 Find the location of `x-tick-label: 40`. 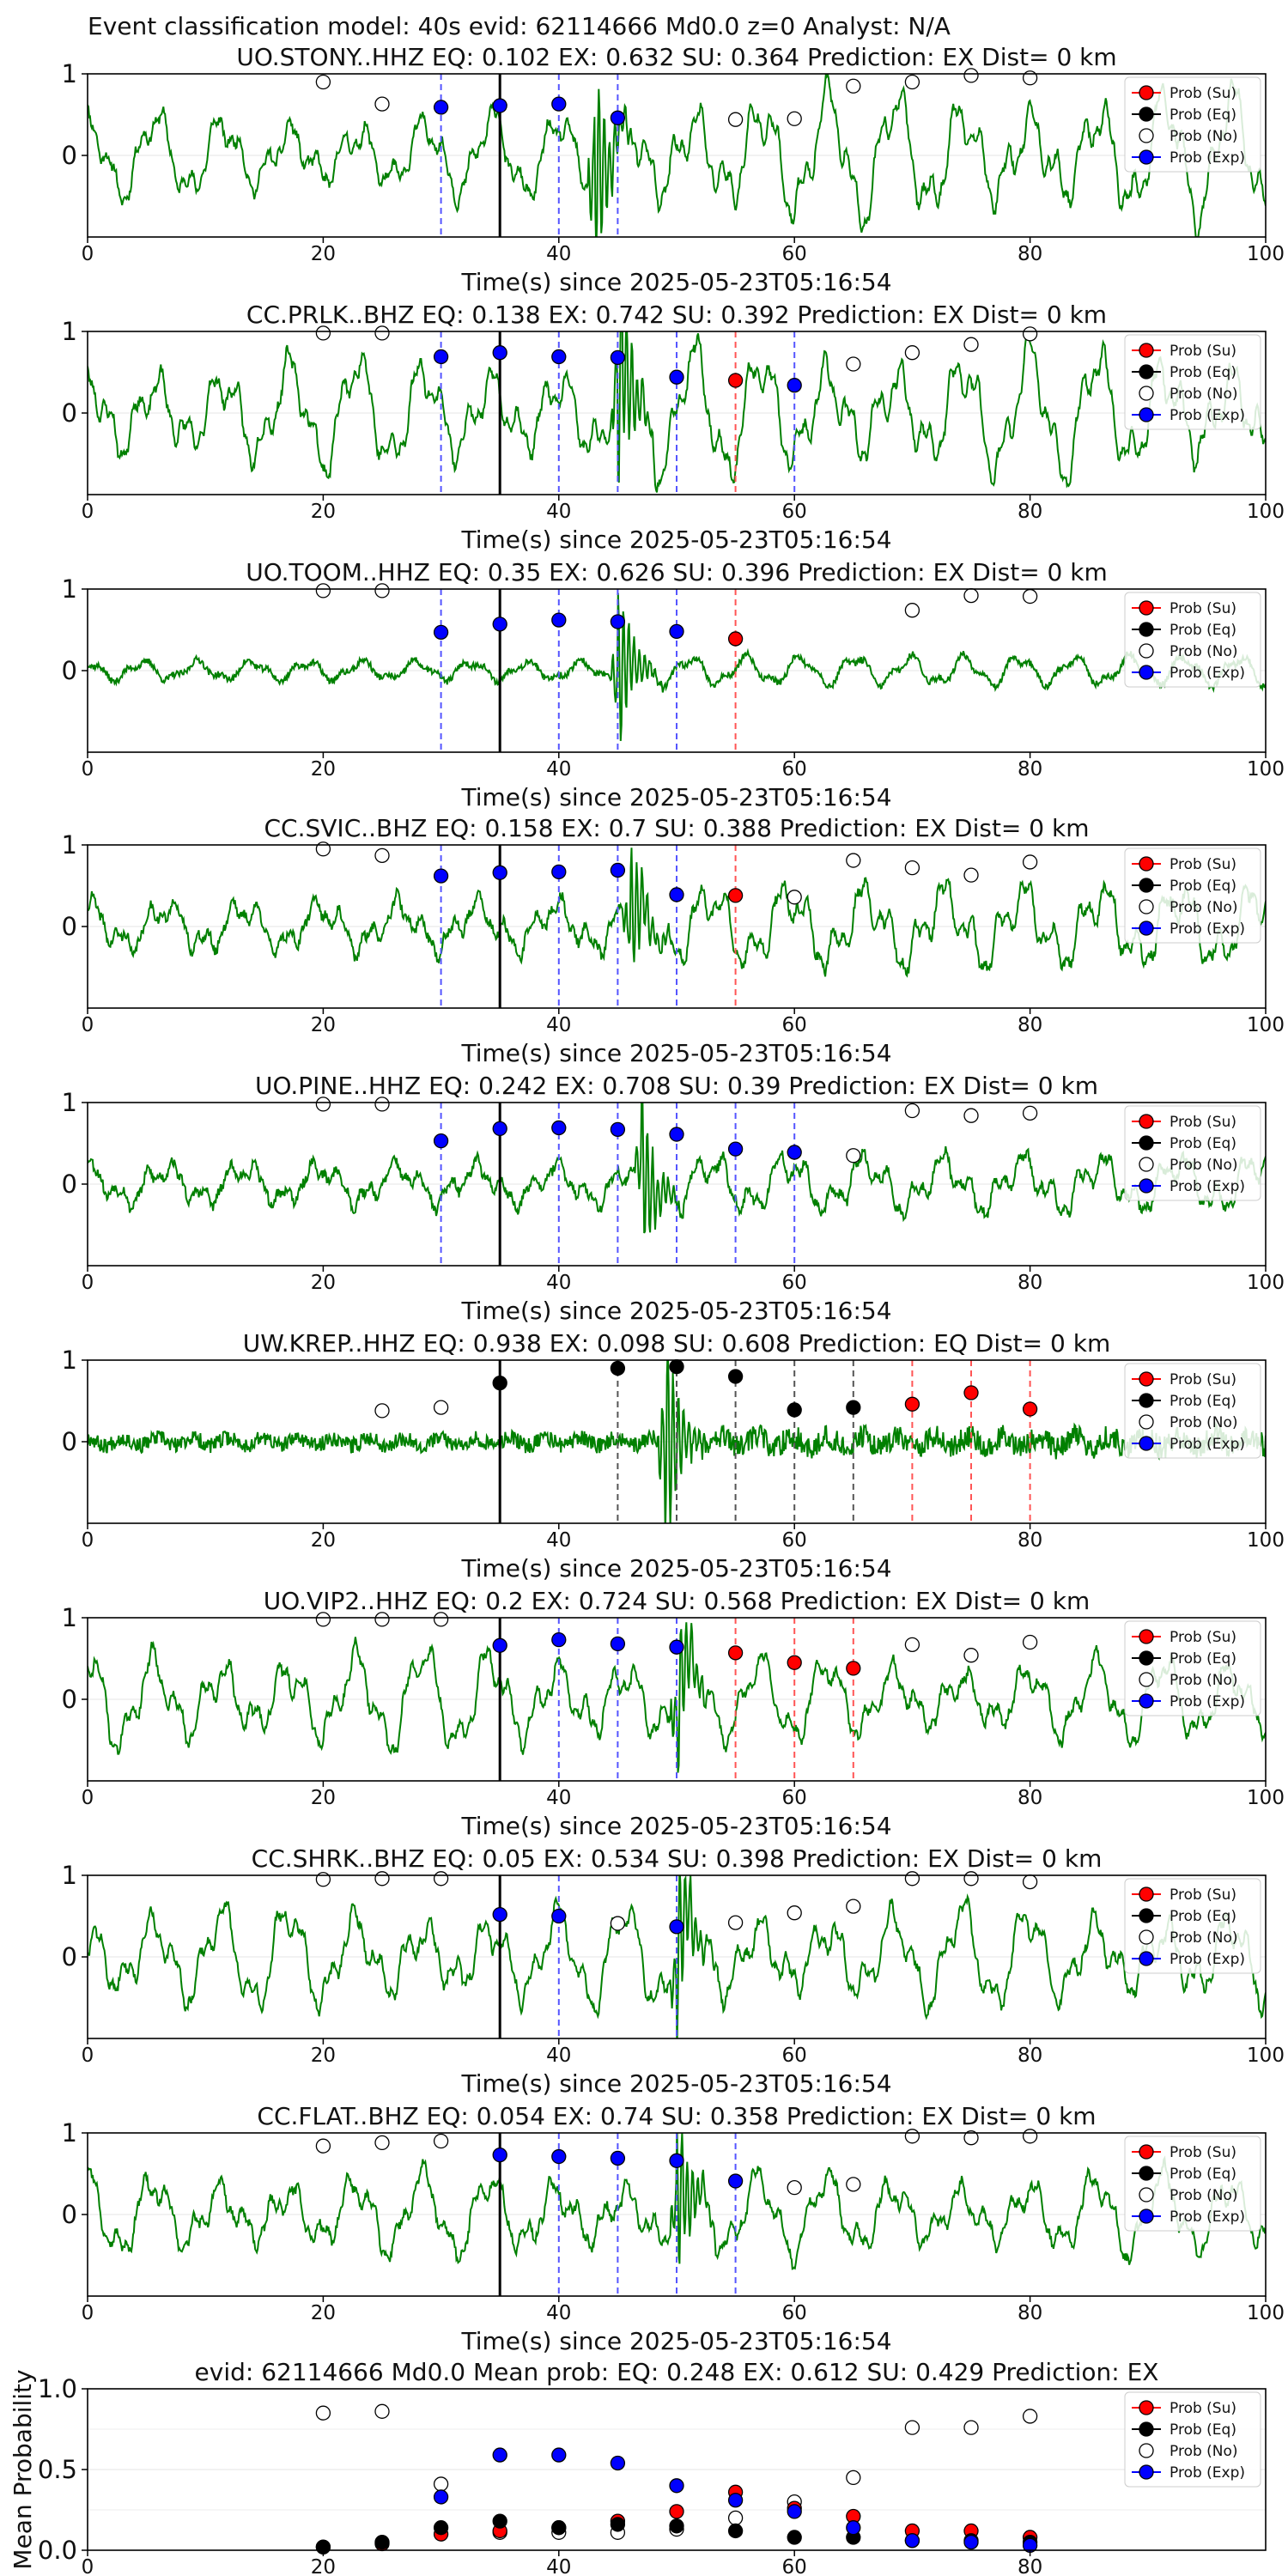

x-tick-label: 40 is located at coordinates (558, 1025).